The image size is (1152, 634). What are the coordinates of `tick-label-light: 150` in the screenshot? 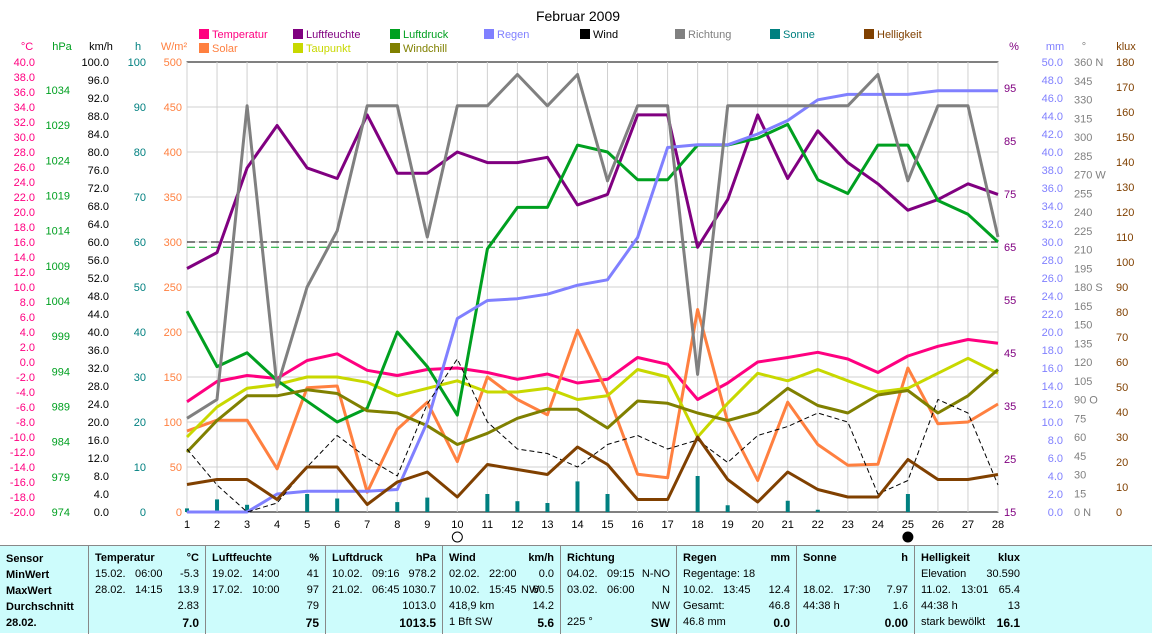 It's located at (1125, 138).